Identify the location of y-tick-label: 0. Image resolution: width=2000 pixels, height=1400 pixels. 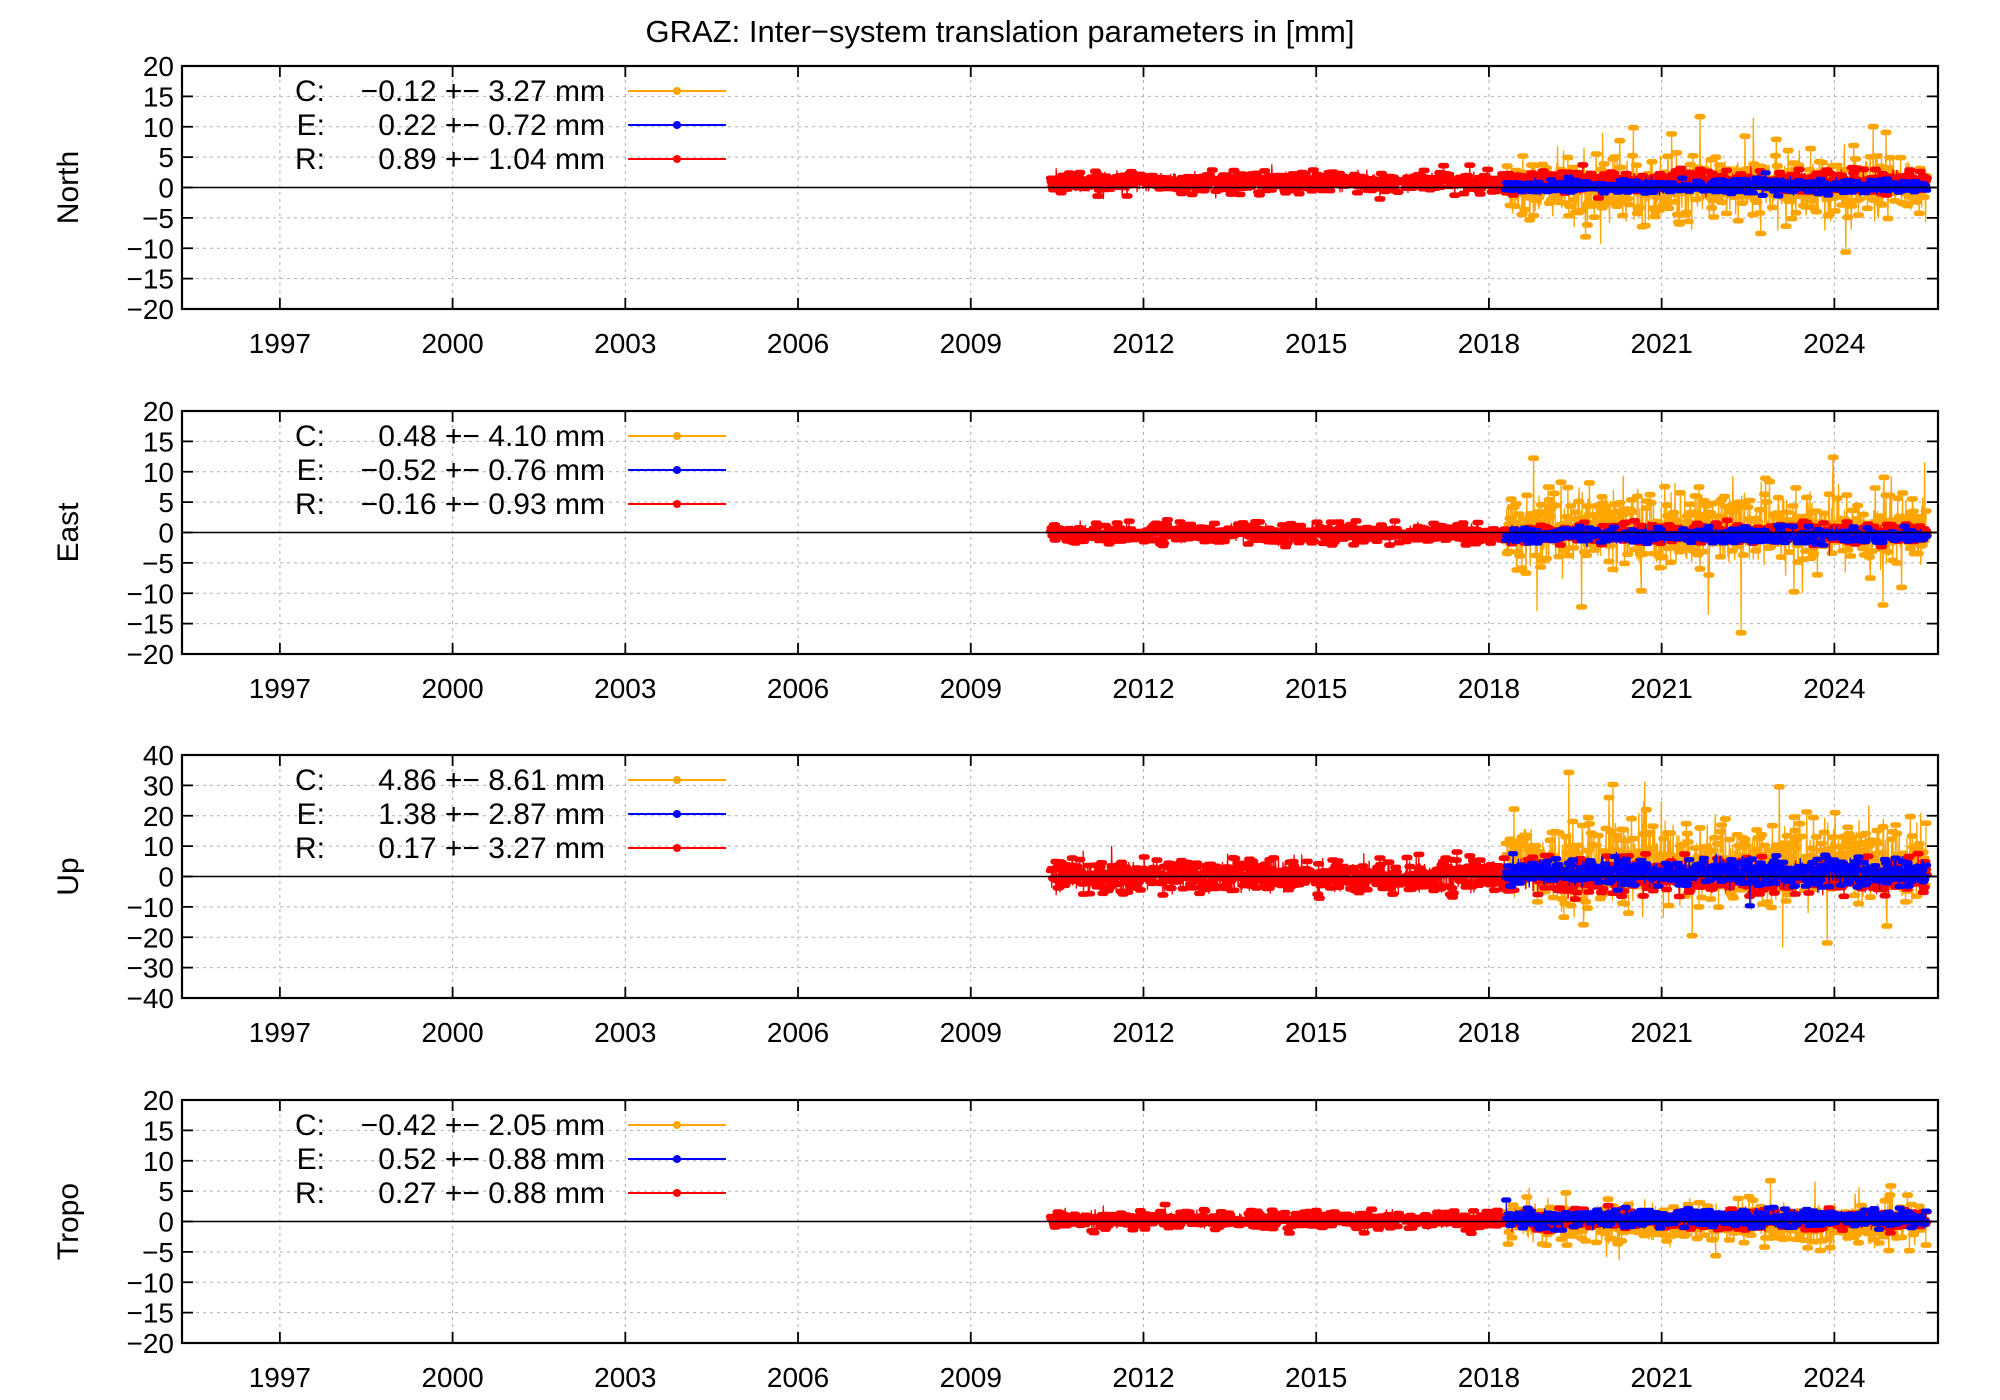
(166, 188).